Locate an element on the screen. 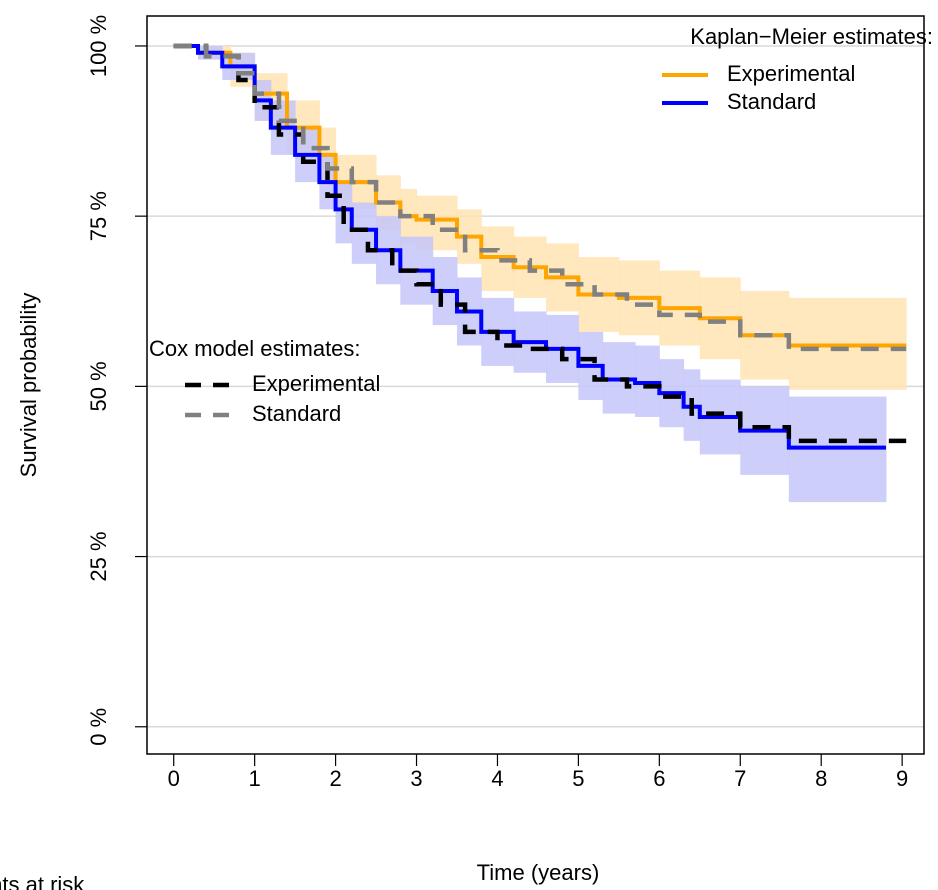  y-tick-label: 75 % is located at coordinates (98, 216).